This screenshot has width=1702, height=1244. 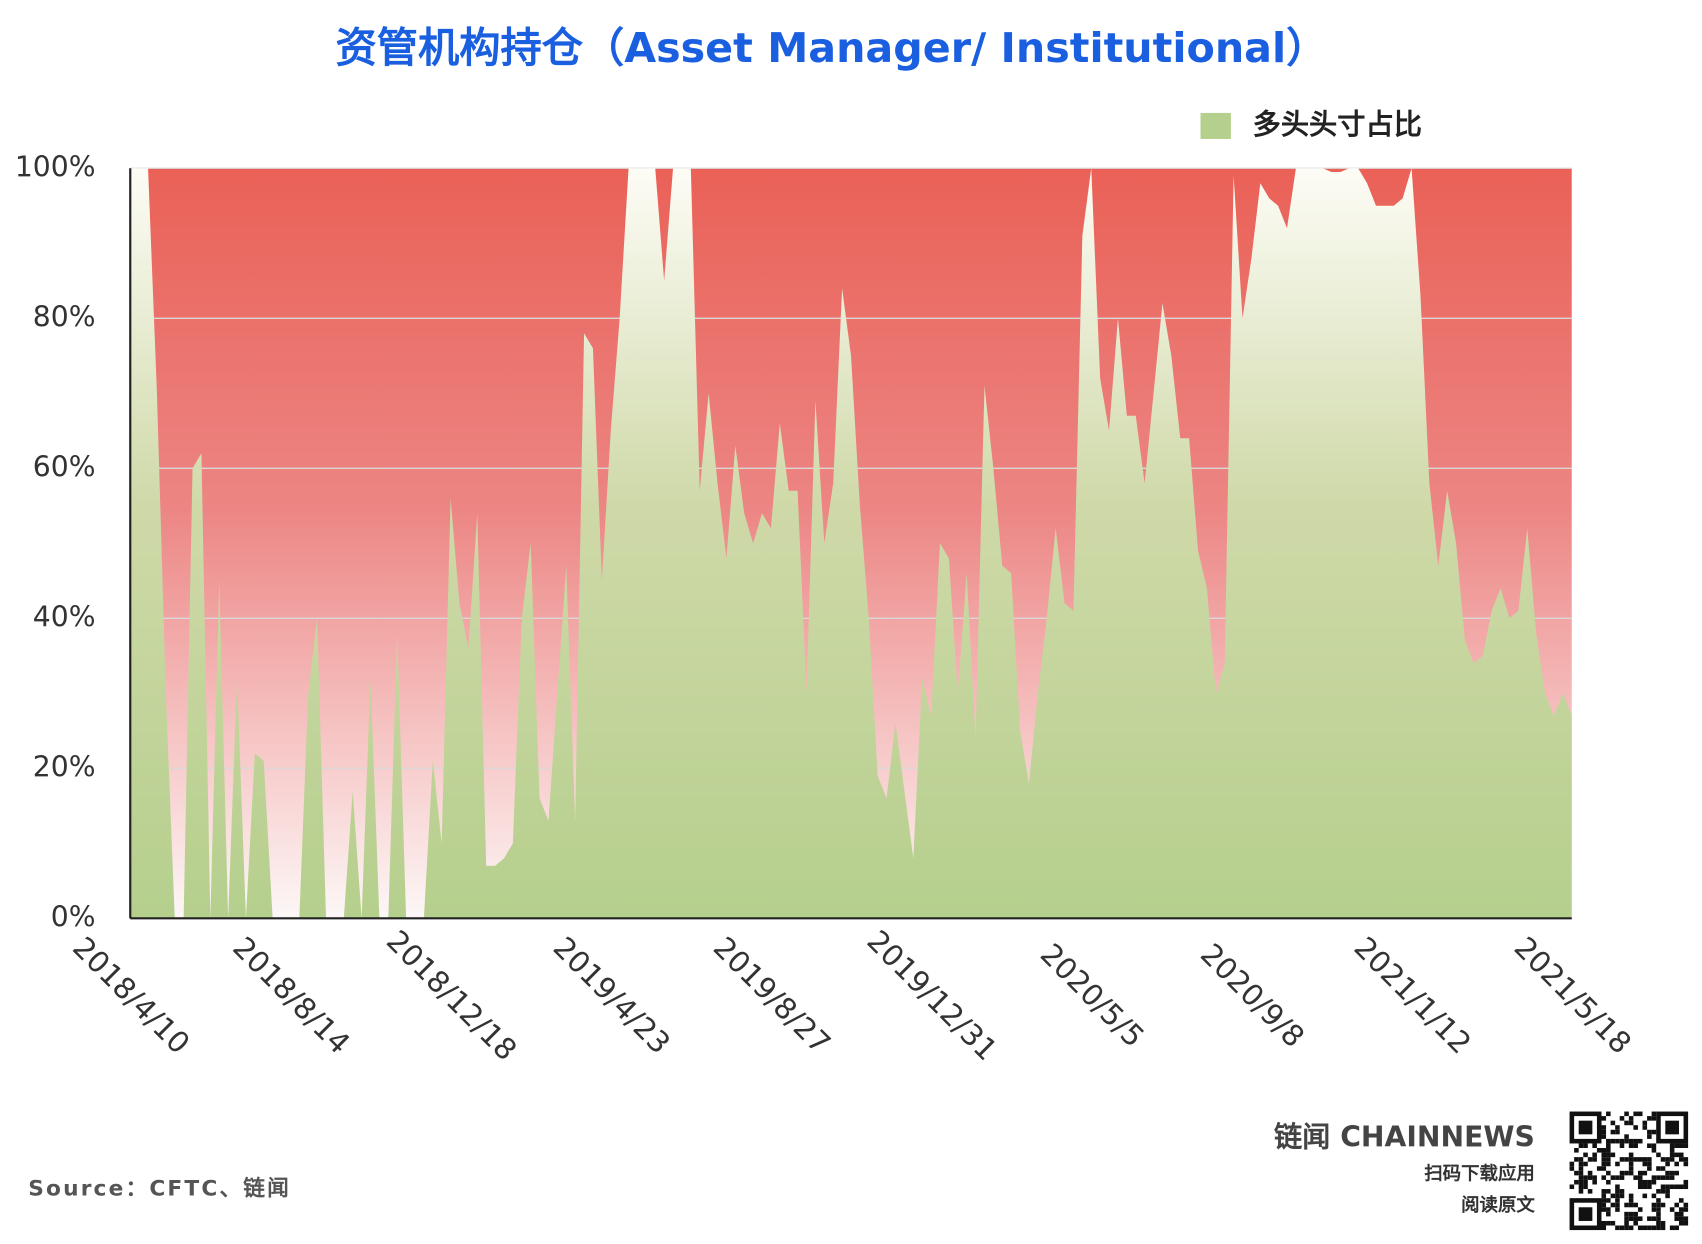 I want to click on x-tick-label: 2020/9/8, so click(x=1252, y=995).